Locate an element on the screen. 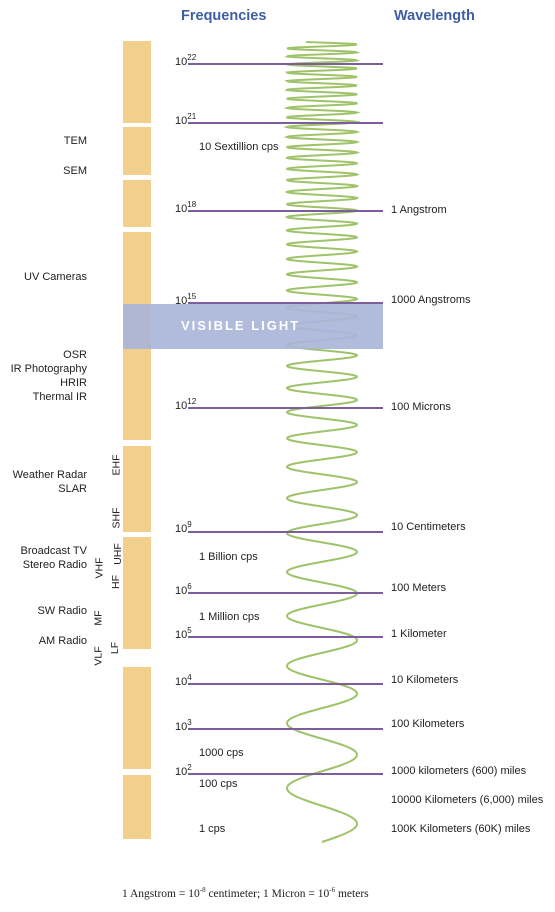 The image size is (555, 912). cps-label: 100 cps is located at coordinates (218, 784).